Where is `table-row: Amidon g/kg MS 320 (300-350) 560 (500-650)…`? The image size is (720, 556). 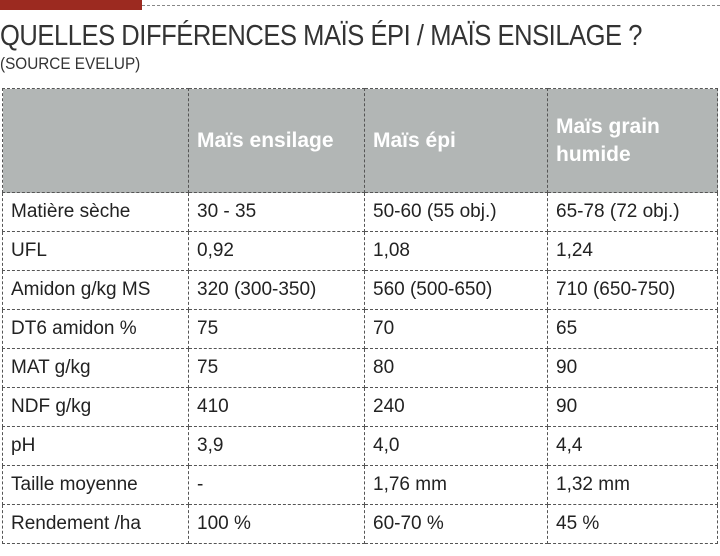
table-row: Amidon g/kg MS 320 (300-350) 560 (500-650)… is located at coordinates (360, 290).